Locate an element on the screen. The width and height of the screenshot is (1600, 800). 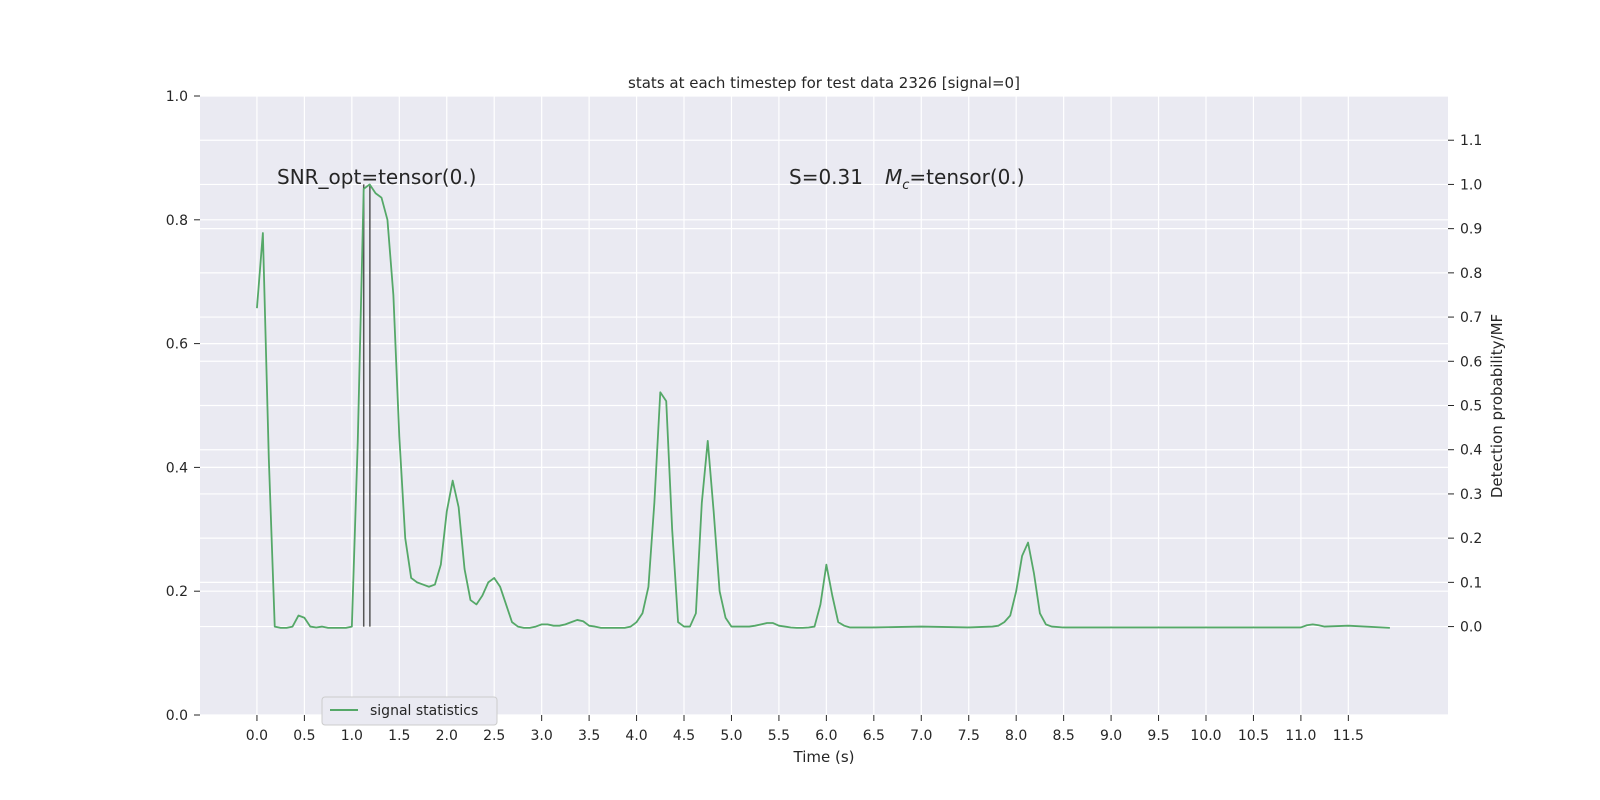
x-tick-label: 4.0 is located at coordinates (636, 736).